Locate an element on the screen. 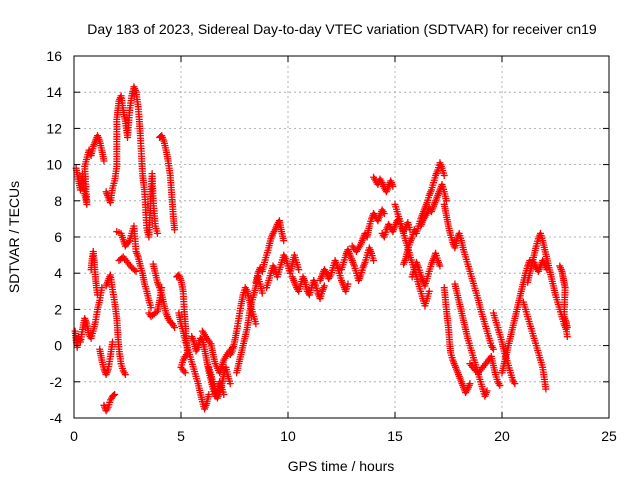  series-s41 is located at coordinates (563, 296).